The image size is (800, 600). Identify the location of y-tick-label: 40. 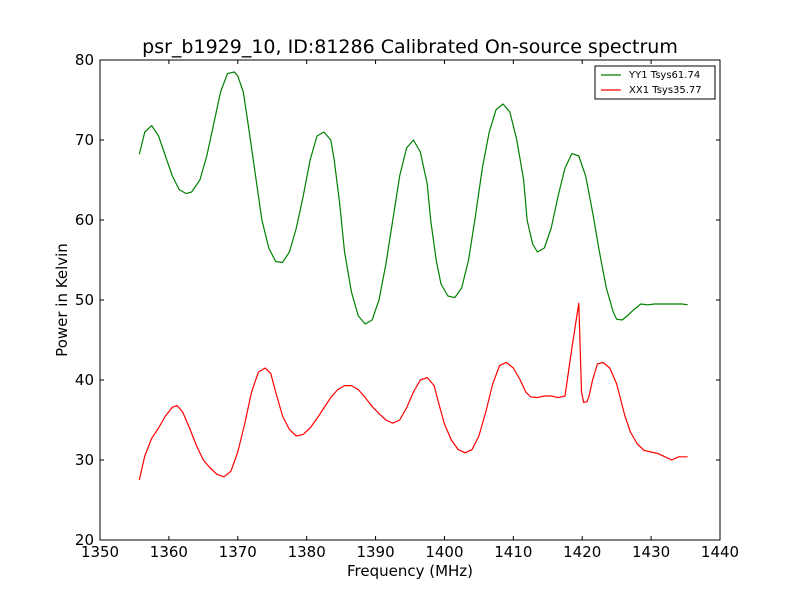
(84, 380).